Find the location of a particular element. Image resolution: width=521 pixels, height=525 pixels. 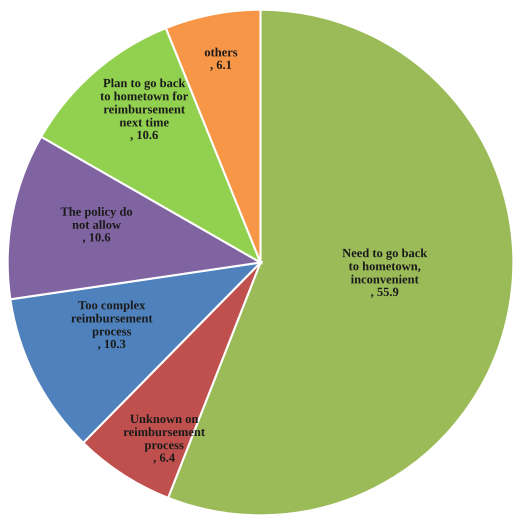

slice-label: Plan to go back to hometown for reimbursement next time is located at coordinates (144, 102).